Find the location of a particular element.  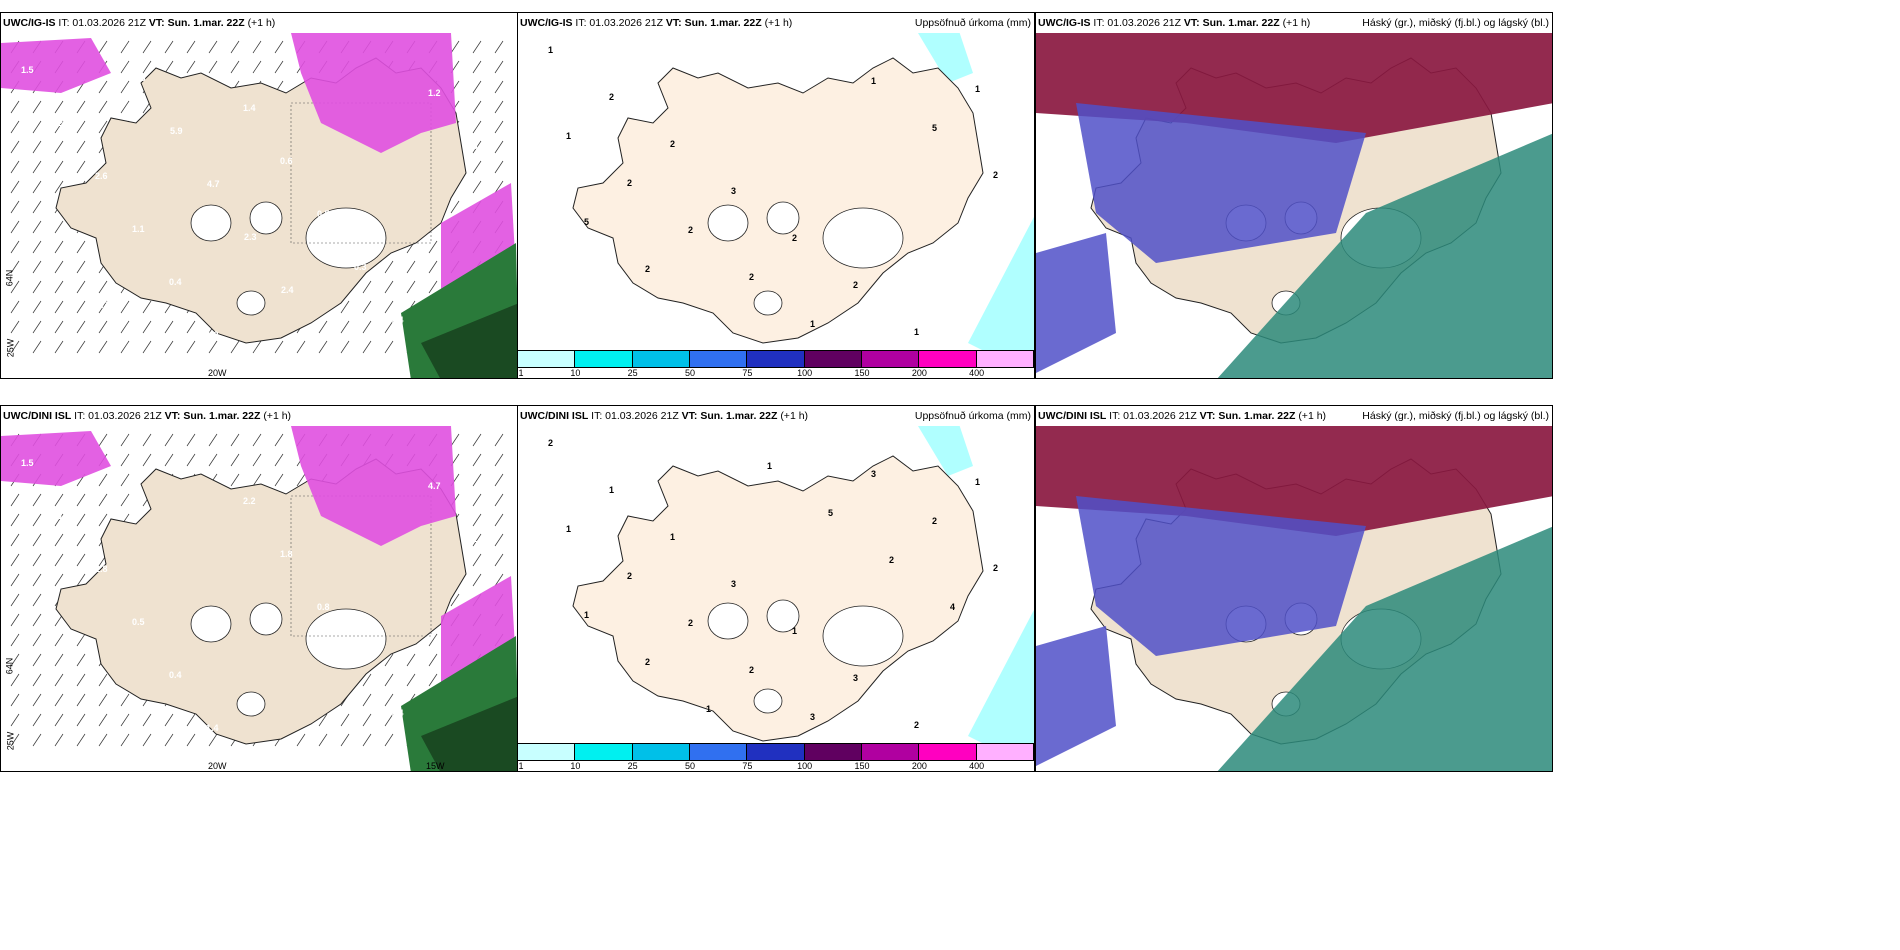

map-canvas: 1 2 2 3 2 2 1 1 1 2 2 2 1 1 5 2 5 2 is located at coordinates (791, 190).